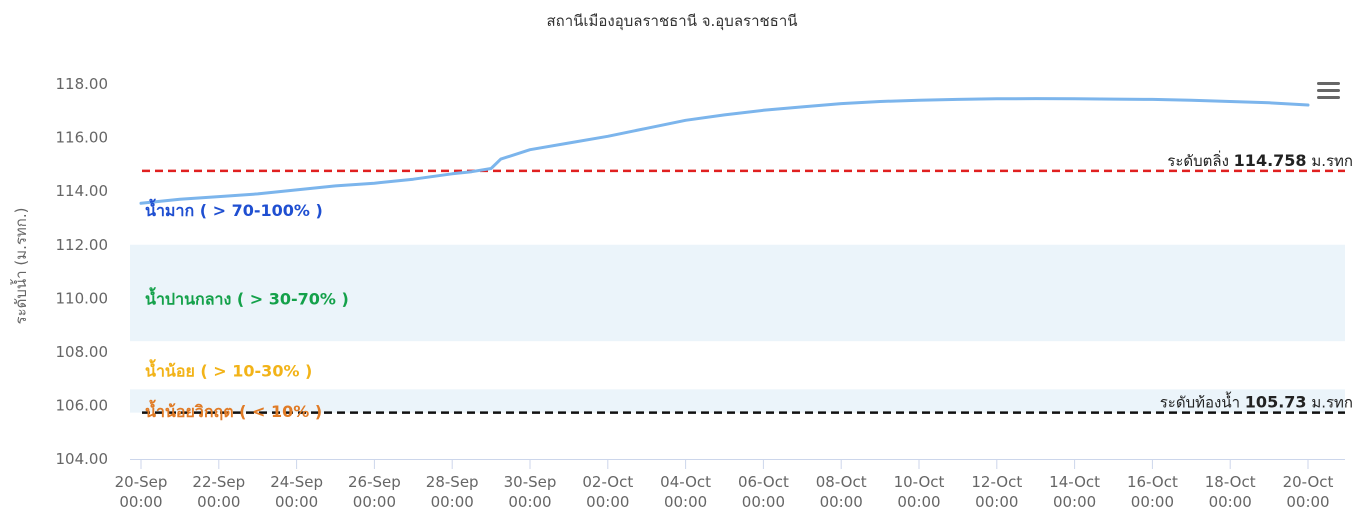  Describe the element at coordinates (1308, 482) in the screenshot. I see `x-tick-label: 20-Oct` at that location.